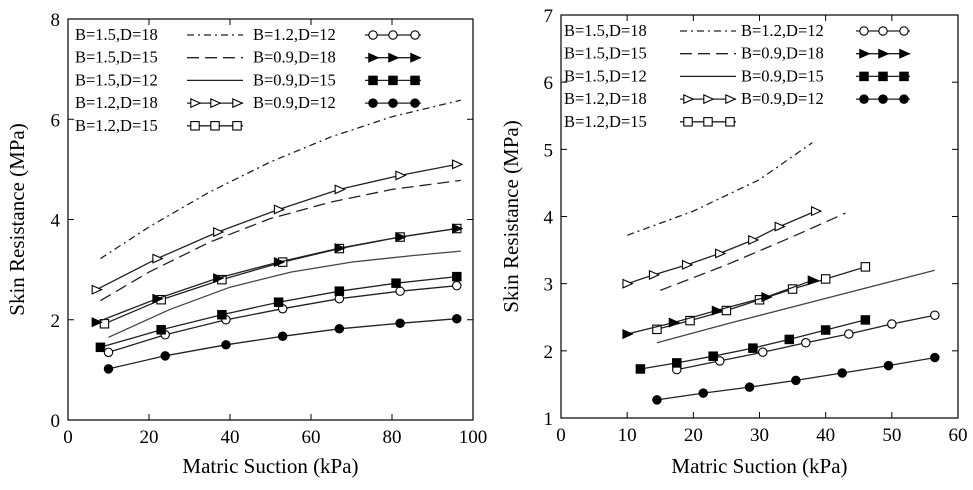  Describe the element at coordinates (782, 75) in the screenshot. I see `legend-label: B=0.9,D=15` at that location.